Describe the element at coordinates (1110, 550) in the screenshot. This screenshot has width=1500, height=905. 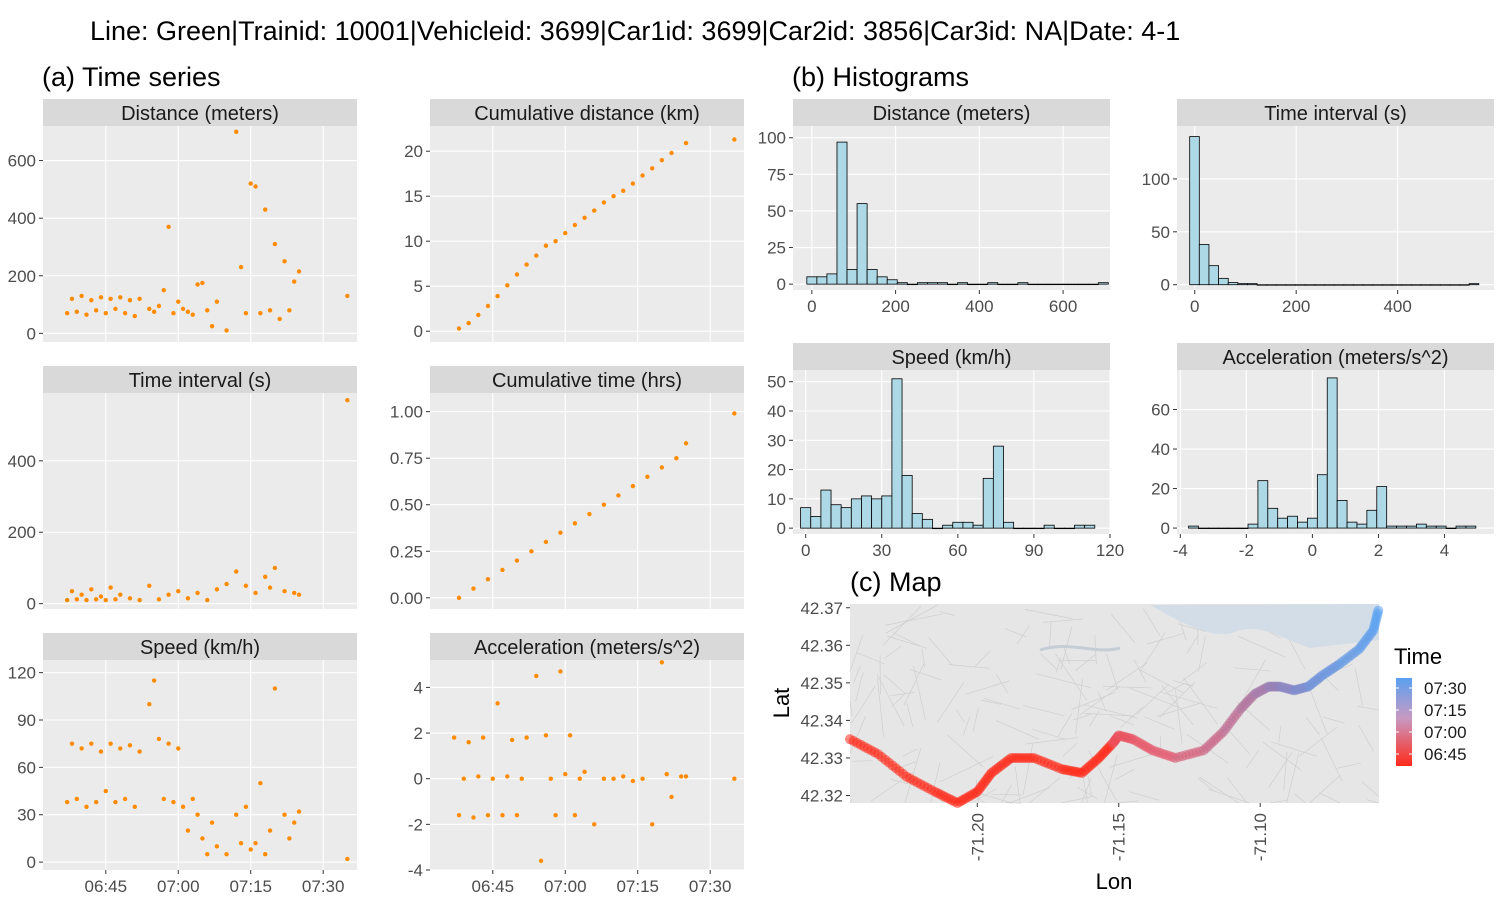
I see `tick-label-x: 120` at that location.